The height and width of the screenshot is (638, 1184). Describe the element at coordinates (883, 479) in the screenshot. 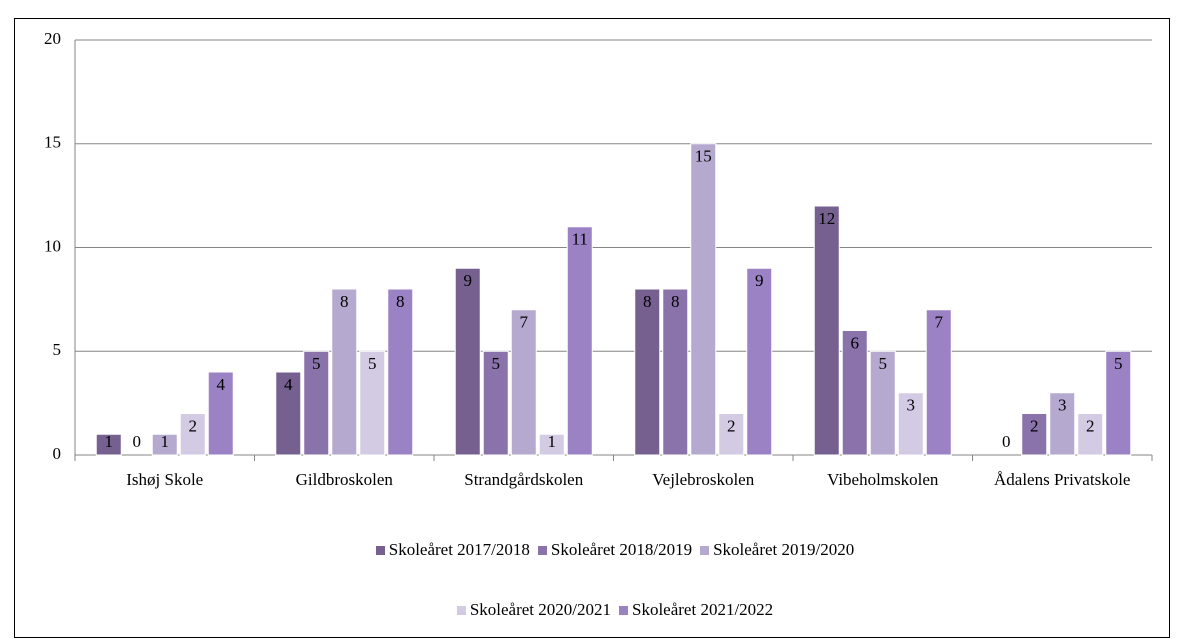

I see `x-tick-label: Vibeholmskolen` at that location.